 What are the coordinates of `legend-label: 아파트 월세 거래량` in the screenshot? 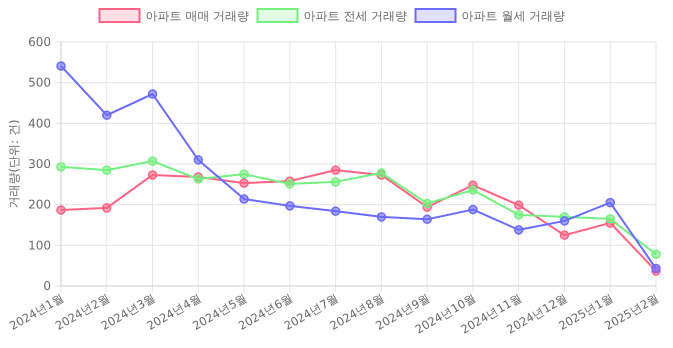 It's located at (514, 16).